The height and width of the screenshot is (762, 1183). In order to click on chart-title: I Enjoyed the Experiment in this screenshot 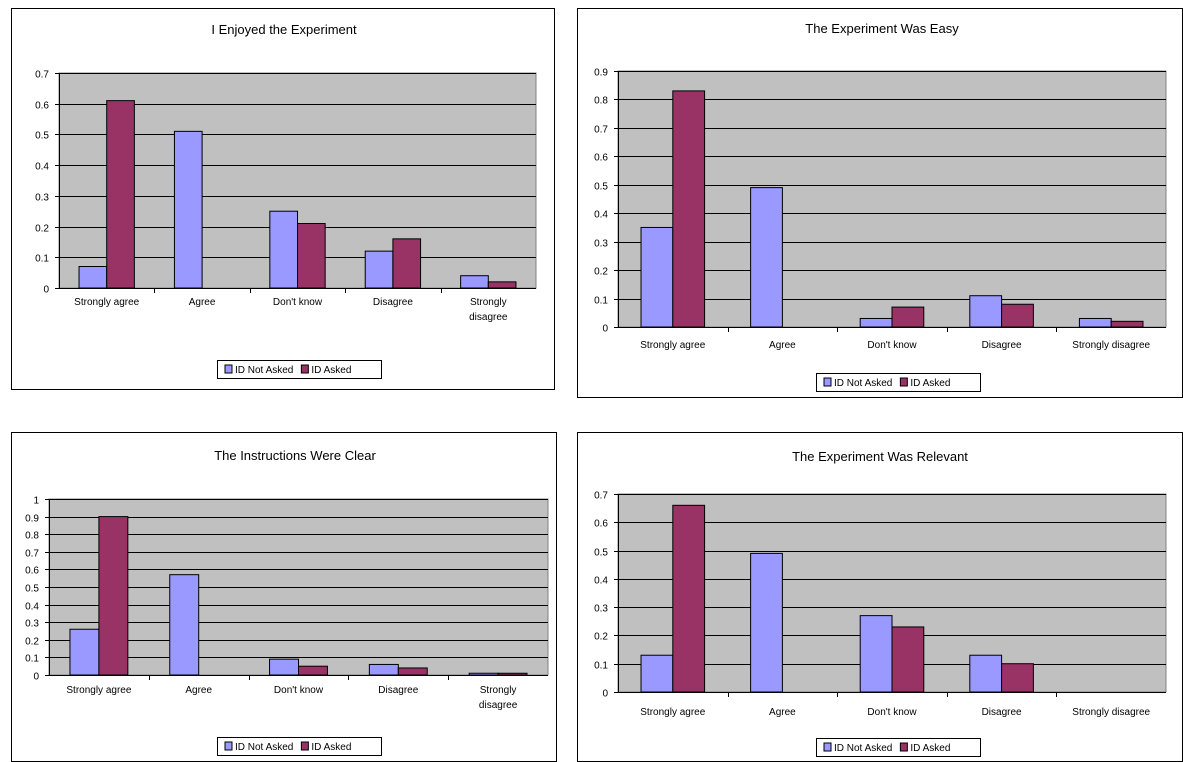, I will do `click(284, 29)`.